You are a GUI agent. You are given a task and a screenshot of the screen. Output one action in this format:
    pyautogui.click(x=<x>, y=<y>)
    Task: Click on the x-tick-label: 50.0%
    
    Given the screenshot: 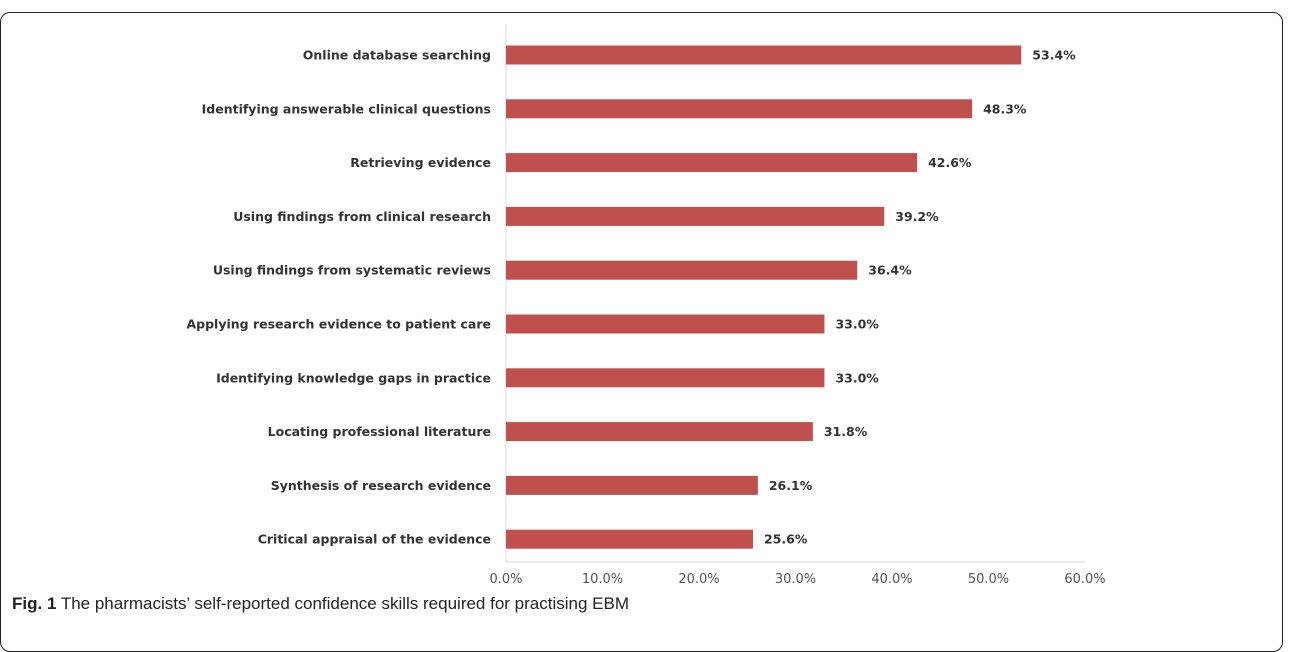 What is the action you would take?
    pyautogui.click(x=988, y=579)
    